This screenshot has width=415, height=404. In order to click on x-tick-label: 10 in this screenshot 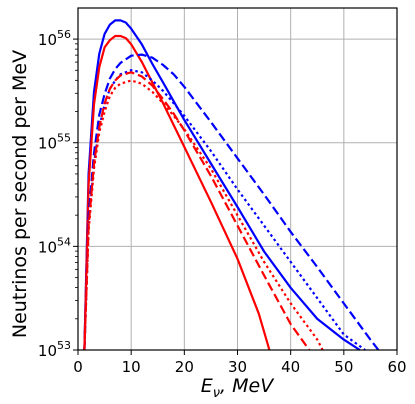, I will do `click(131, 367)`.